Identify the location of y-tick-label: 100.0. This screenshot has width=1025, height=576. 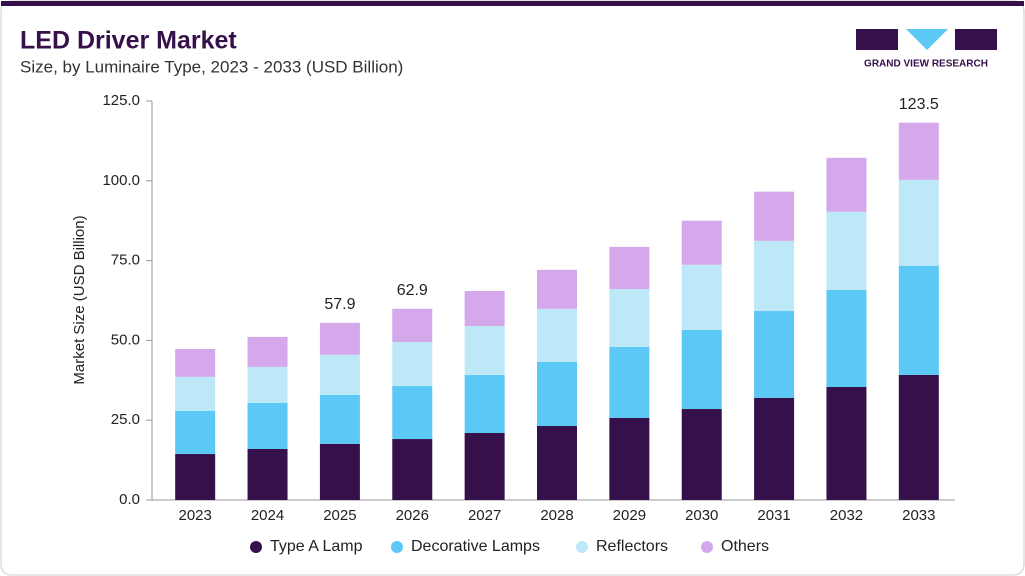
(121, 180).